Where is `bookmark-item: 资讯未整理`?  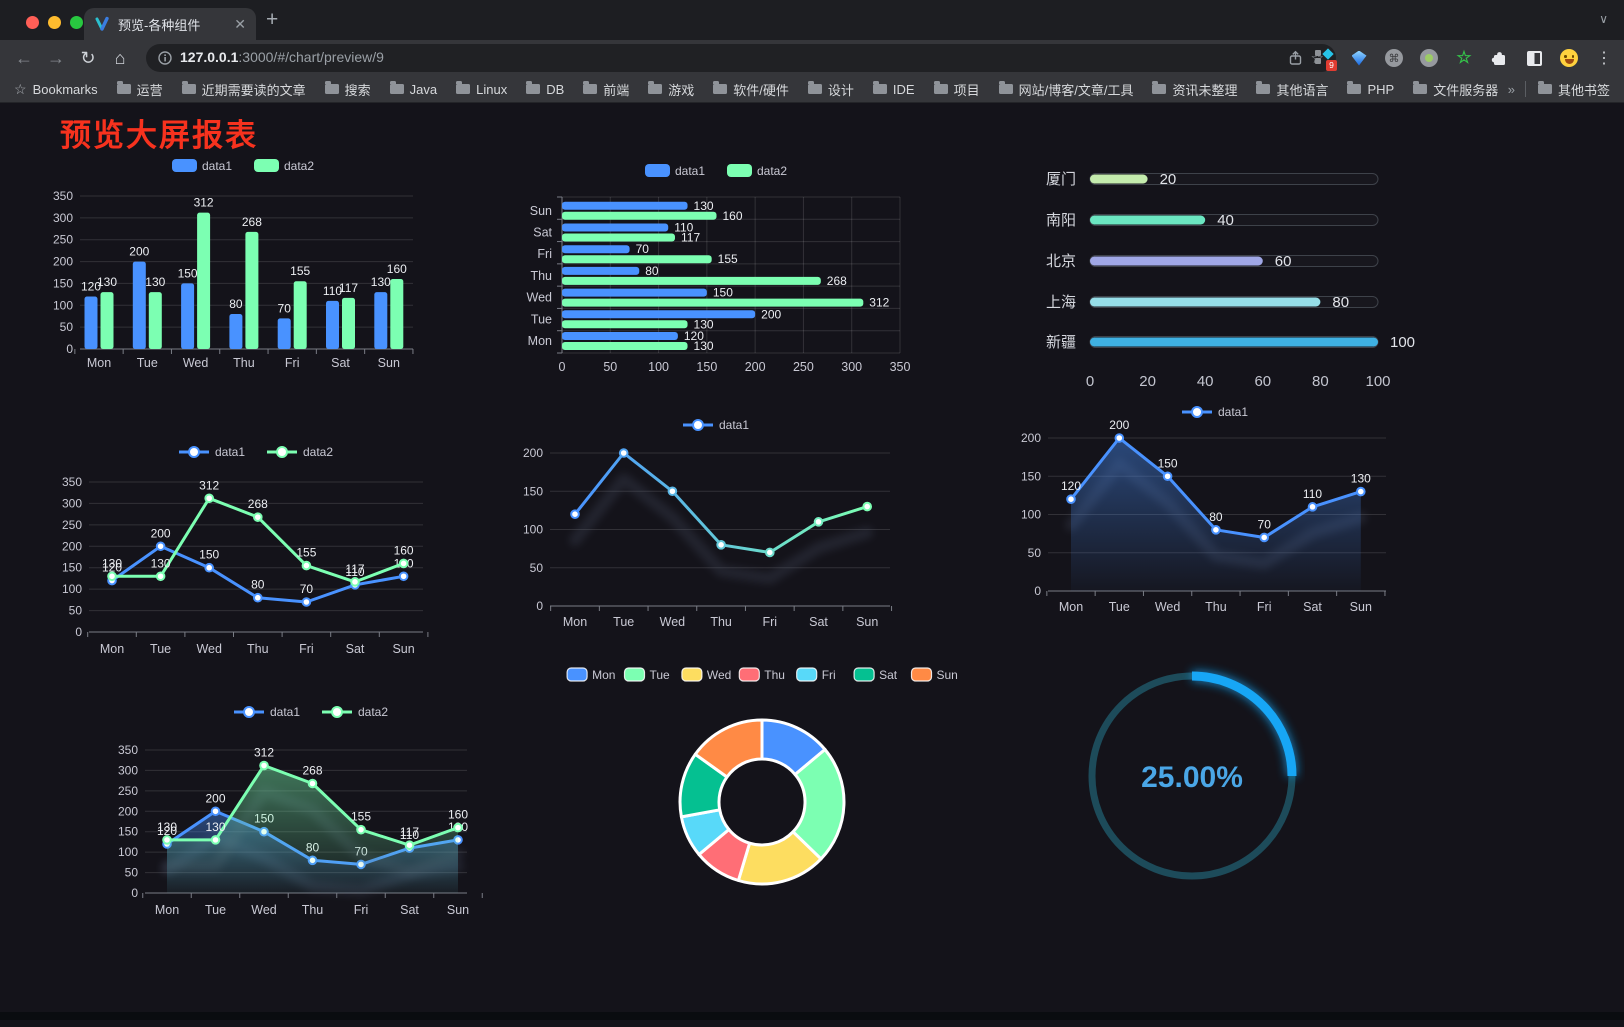 bookmark-item: 资讯未整理 is located at coordinates (1194, 89).